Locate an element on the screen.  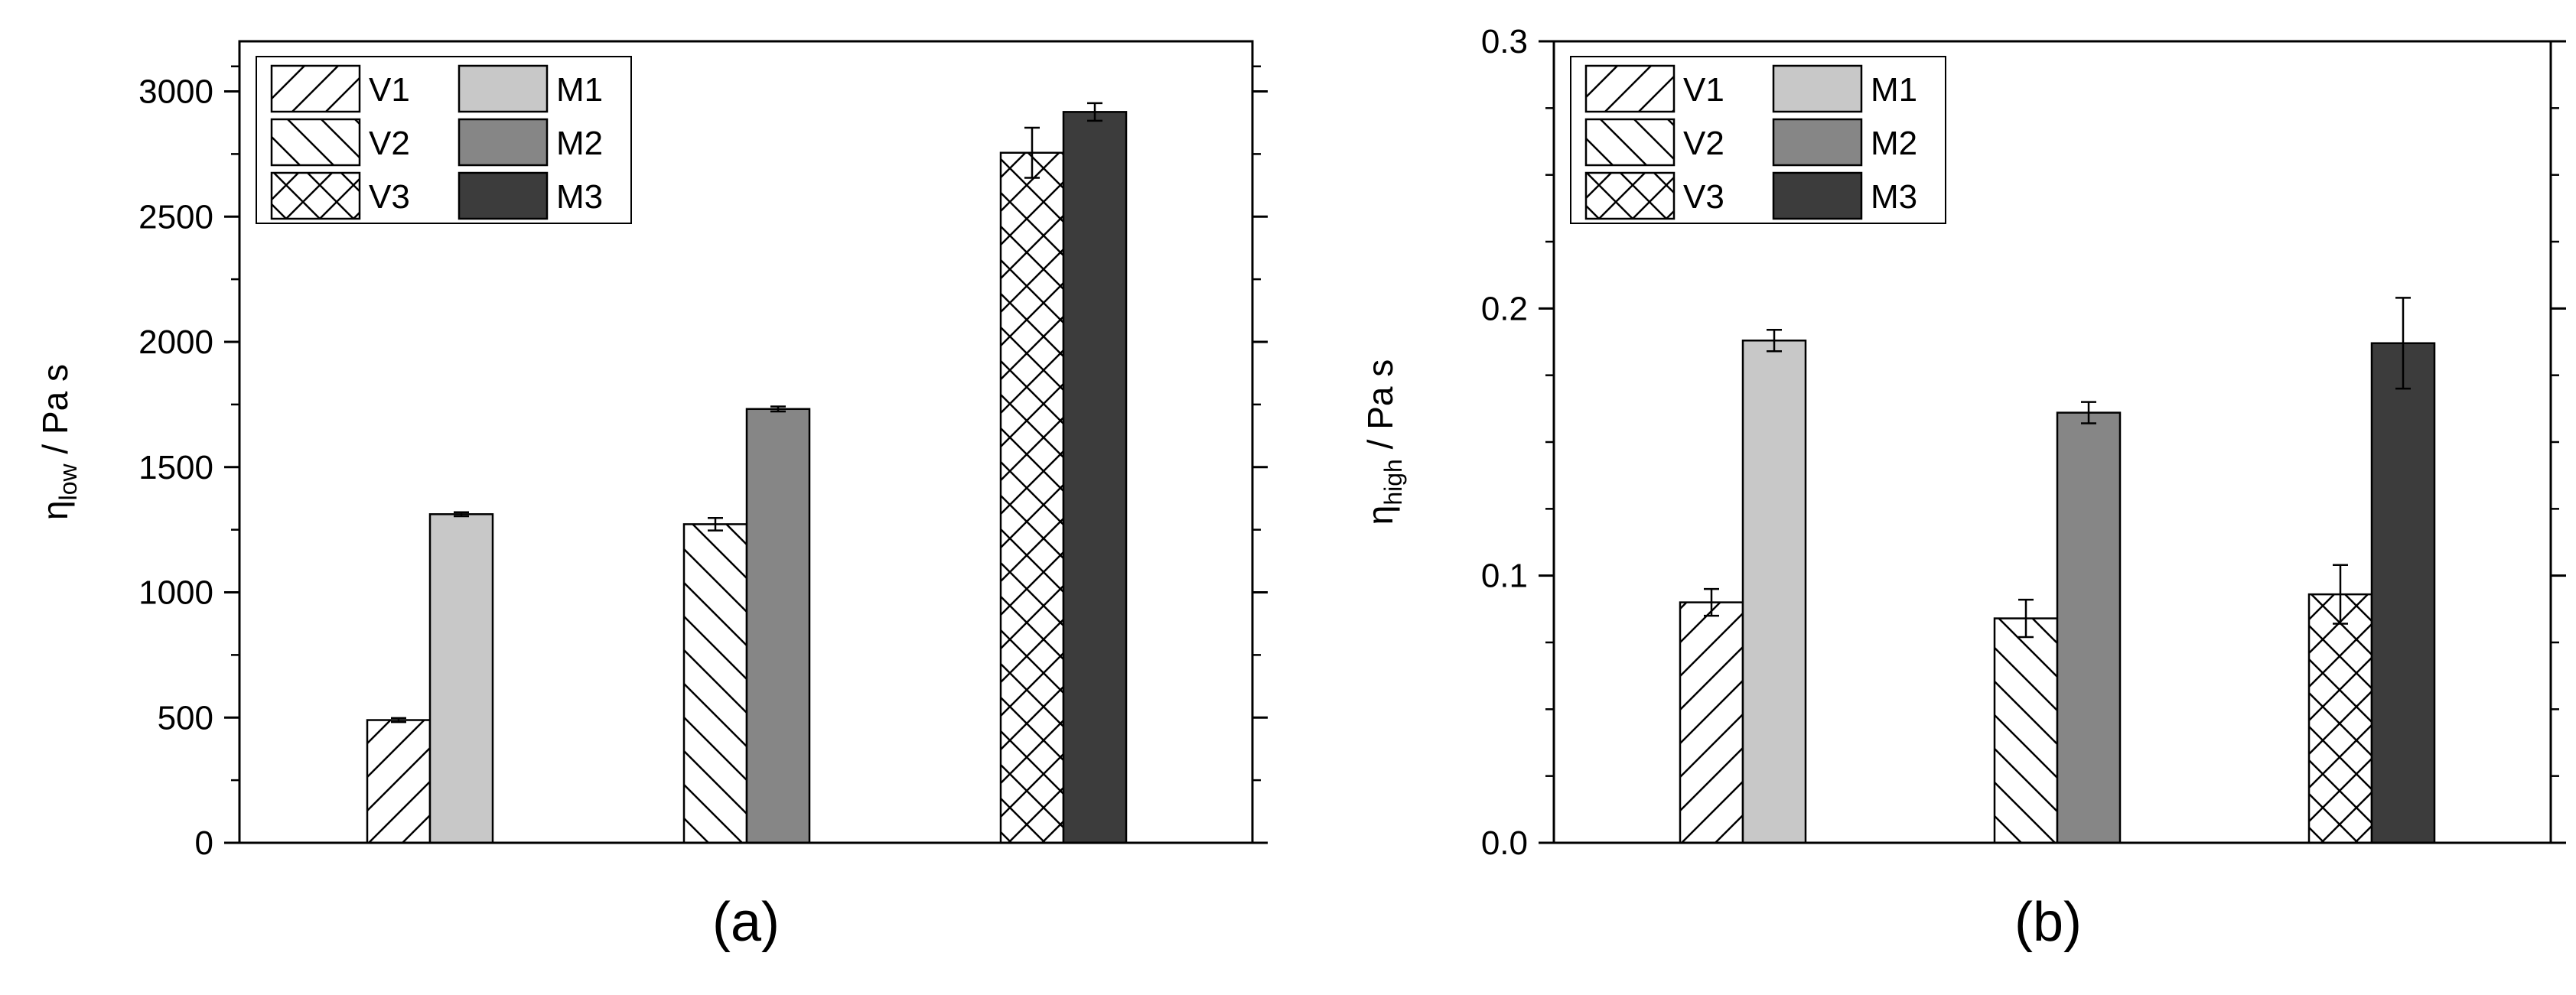
y-tick-label: 2500 is located at coordinates (176, 217).